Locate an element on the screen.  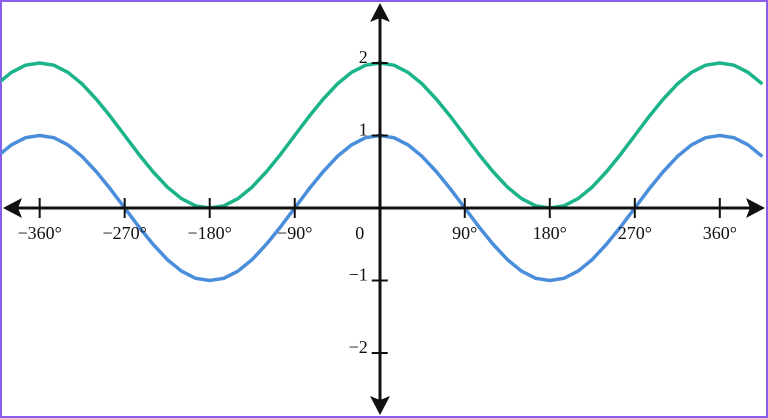
y-tick-label: 1 is located at coordinates (363, 130).